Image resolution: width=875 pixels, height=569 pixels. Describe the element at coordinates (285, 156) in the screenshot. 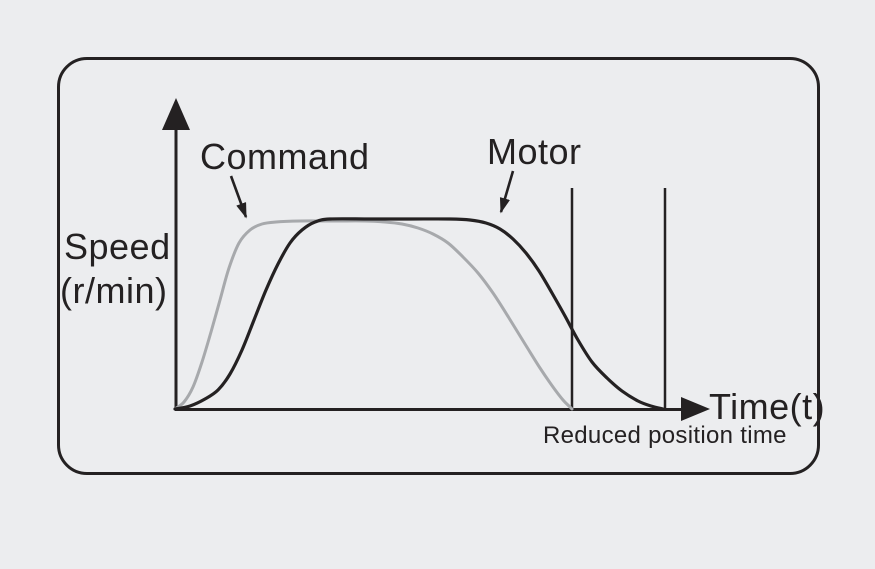

I see `command-label: Command` at that location.